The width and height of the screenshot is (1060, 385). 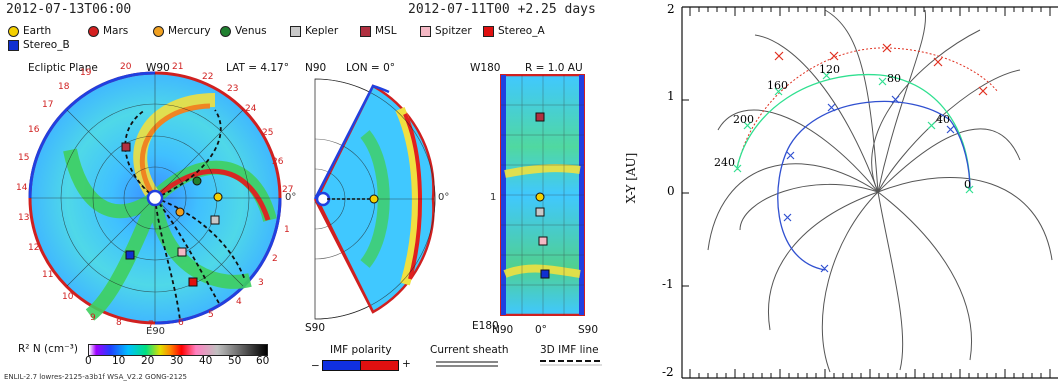 I want to click on imf-line-sample, so click(x=571, y=363).